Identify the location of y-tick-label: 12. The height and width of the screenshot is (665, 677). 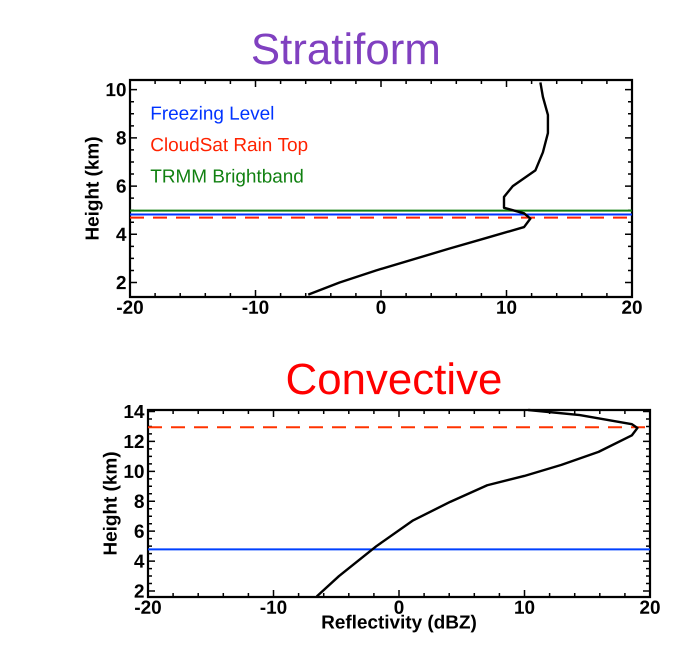
(134, 441).